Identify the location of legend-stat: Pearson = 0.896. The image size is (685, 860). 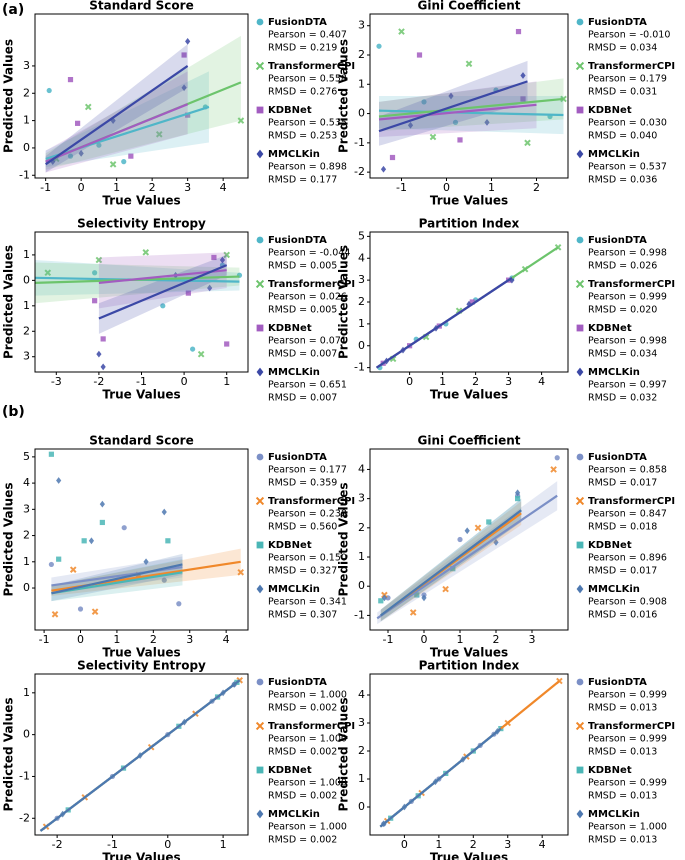
(627, 558).